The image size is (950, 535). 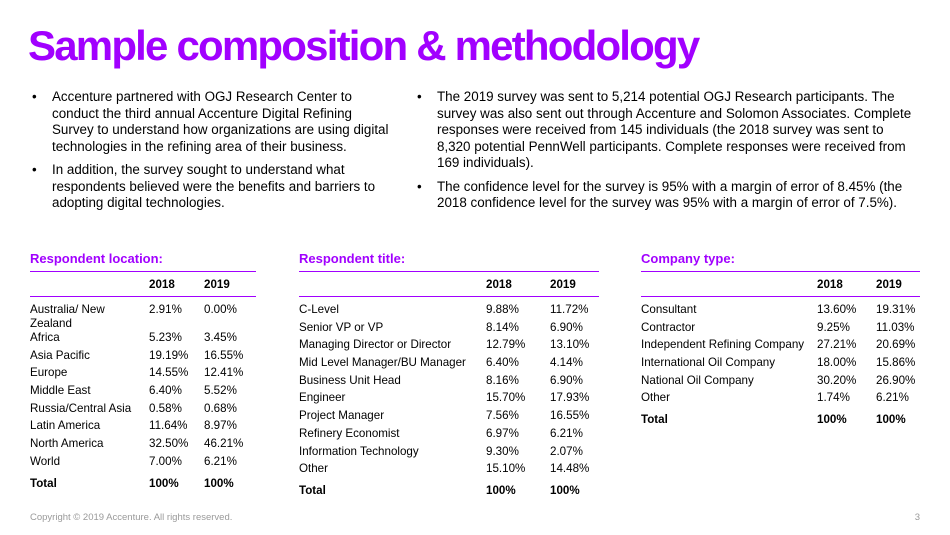 What do you see at coordinates (352, 258) in the screenshot?
I see `table-title: Respondent title:` at bounding box center [352, 258].